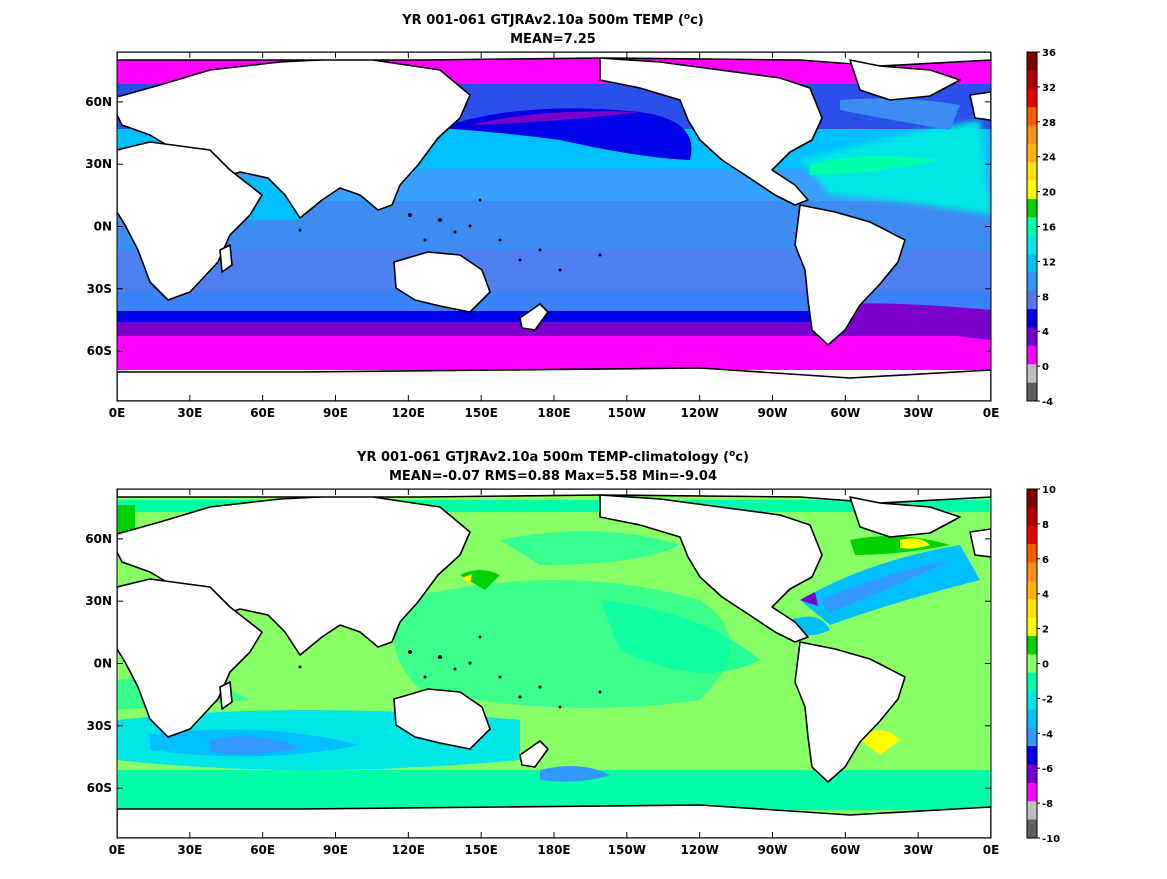  What do you see at coordinates (1049, 88) in the screenshot?
I see `colorbar-tick-label: 32` at bounding box center [1049, 88].